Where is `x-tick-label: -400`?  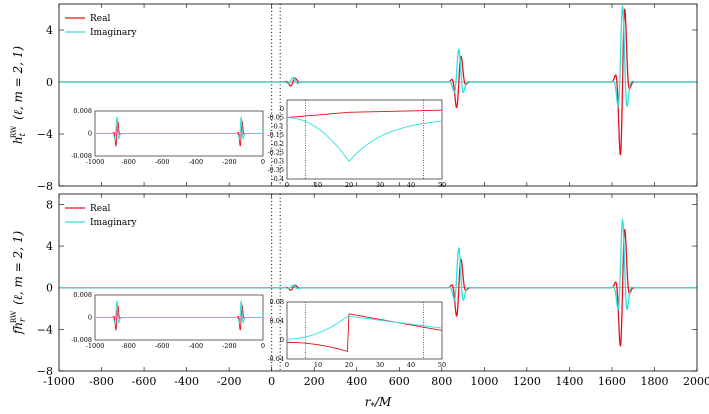 x-tick-label: -400 is located at coordinates (186, 381).